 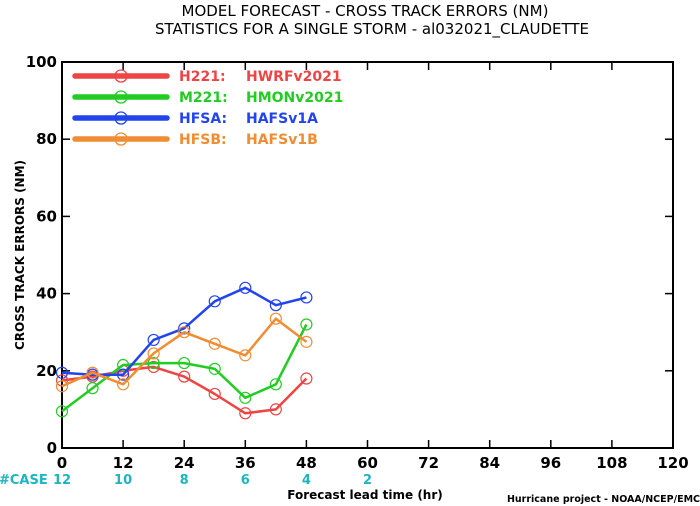 I want to click on series-hafsv1b, so click(x=184, y=352).